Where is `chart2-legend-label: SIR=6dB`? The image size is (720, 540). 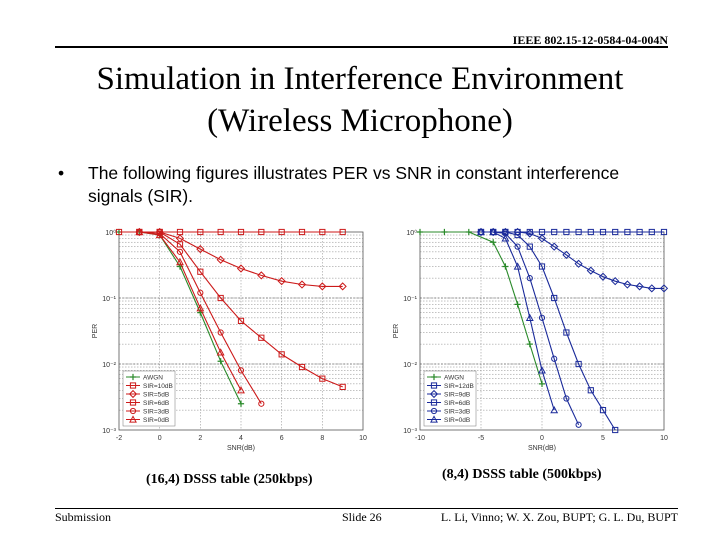
chart2-legend-label: SIR=6dB is located at coordinates (457, 403).